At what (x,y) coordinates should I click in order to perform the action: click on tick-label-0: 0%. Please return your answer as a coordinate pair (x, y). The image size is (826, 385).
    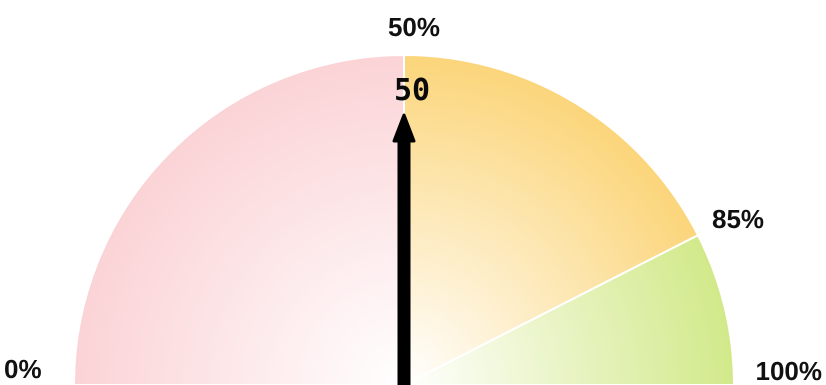
    Looking at the image, I should click on (23, 369).